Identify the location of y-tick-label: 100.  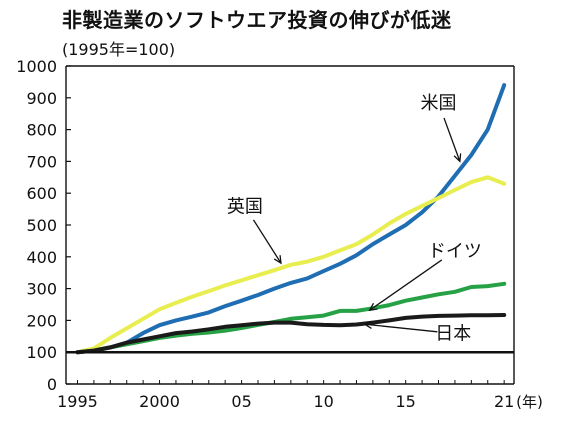
(41, 352).